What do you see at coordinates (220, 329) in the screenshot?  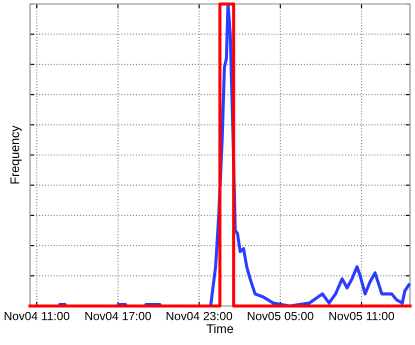 I see `x-axis-title: Time` at bounding box center [220, 329].